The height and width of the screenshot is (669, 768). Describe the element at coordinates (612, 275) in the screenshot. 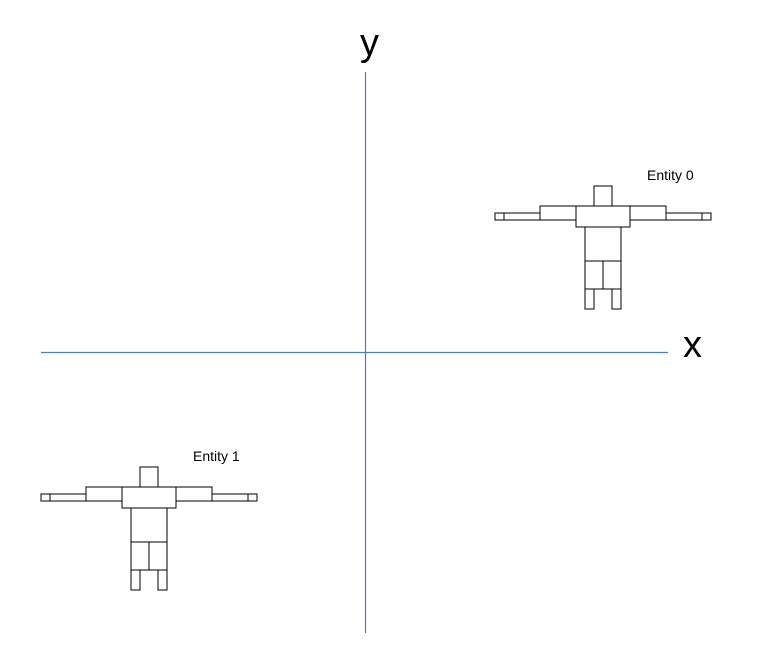

I see `entity-0-right-thigh` at that location.